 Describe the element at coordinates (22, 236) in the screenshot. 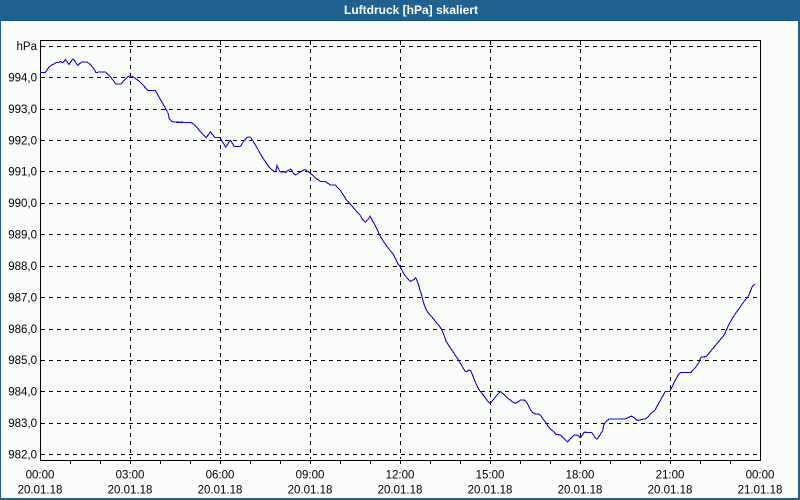

I see `svg-text: 989,0` at that location.